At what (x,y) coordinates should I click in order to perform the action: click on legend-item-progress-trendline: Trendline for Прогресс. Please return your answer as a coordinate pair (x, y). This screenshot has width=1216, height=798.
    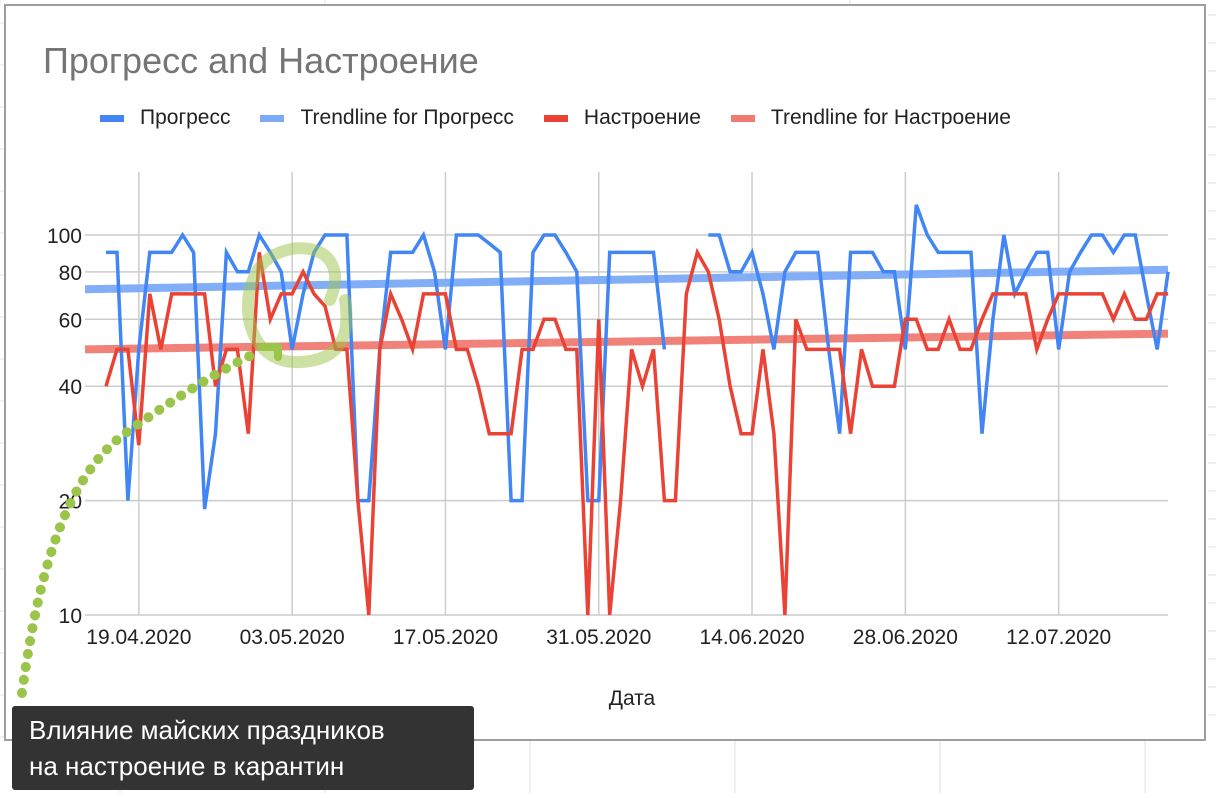
    Looking at the image, I should click on (387, 118).